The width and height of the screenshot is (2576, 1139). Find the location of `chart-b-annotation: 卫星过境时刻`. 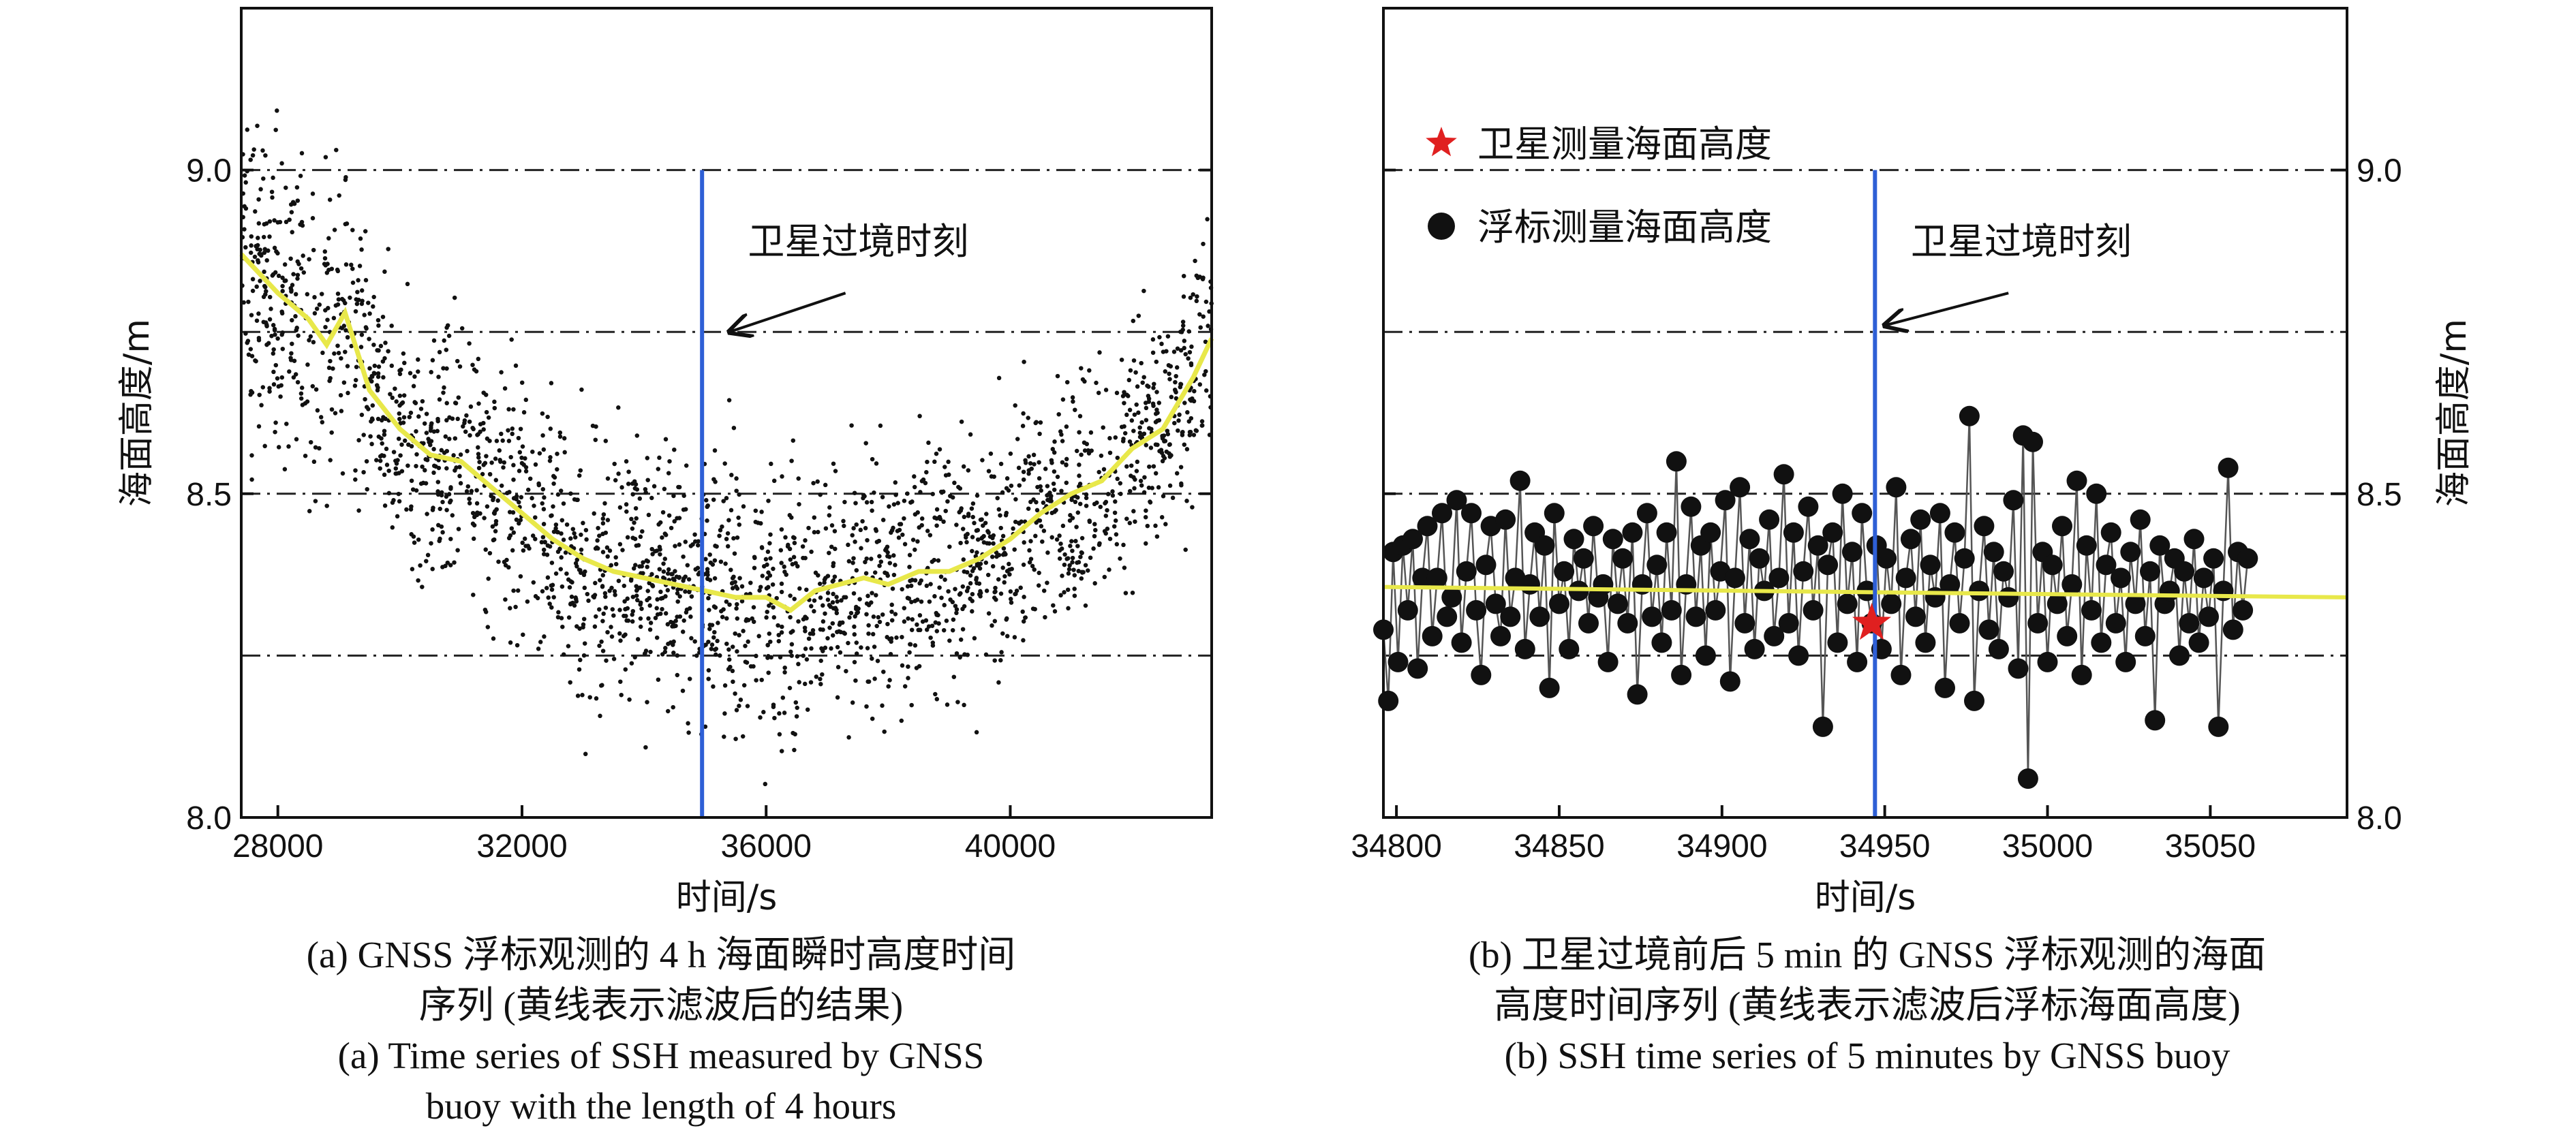

chart-b-annotation: 卫星过境时刻 is located at coordinates (2021, 242).